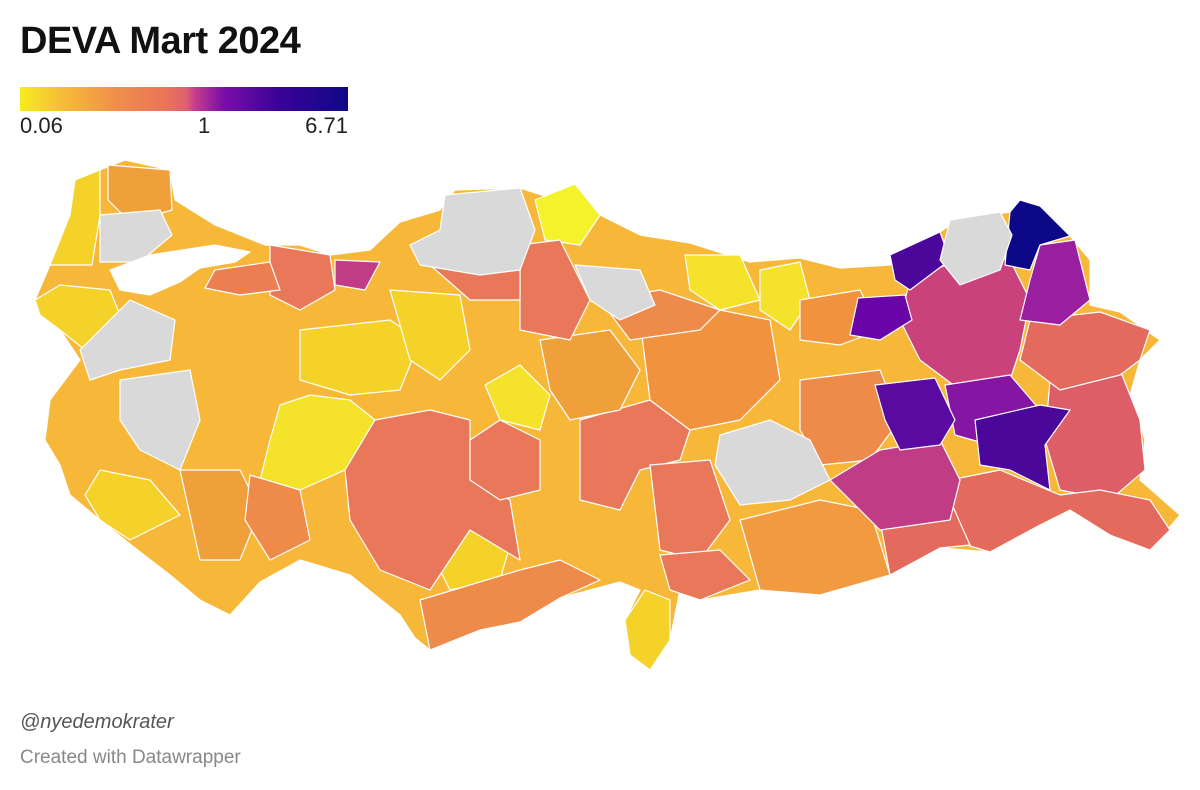 The height and width of the screenshot is (790, 1200). Describe the element at coordinates (357, 275) in the screenshot. I see `province-bartin` at that location.